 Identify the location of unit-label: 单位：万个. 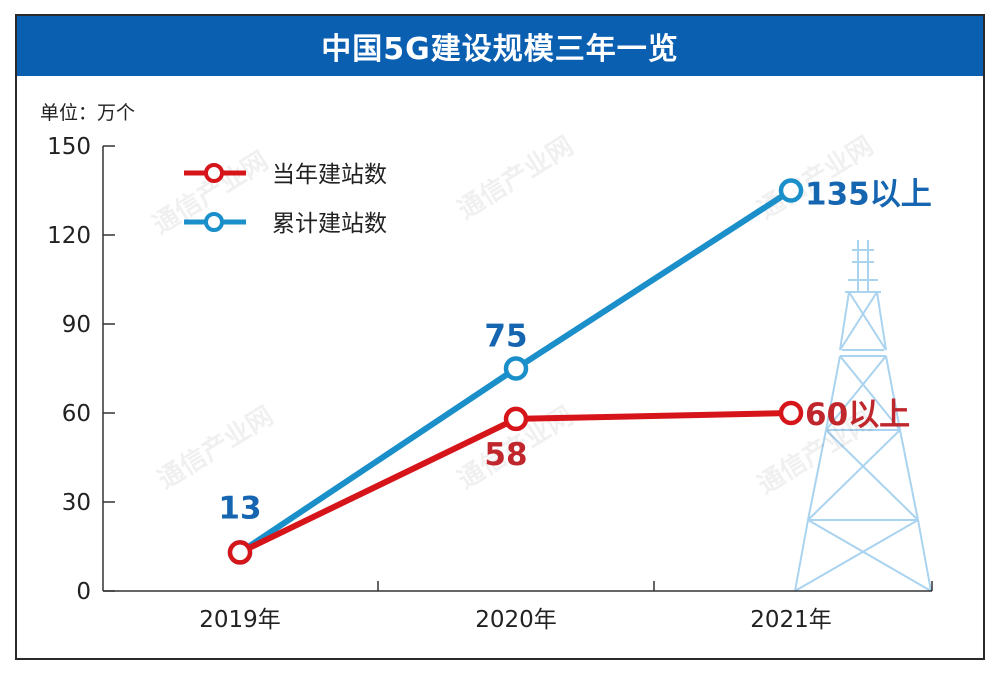
(88, 113).